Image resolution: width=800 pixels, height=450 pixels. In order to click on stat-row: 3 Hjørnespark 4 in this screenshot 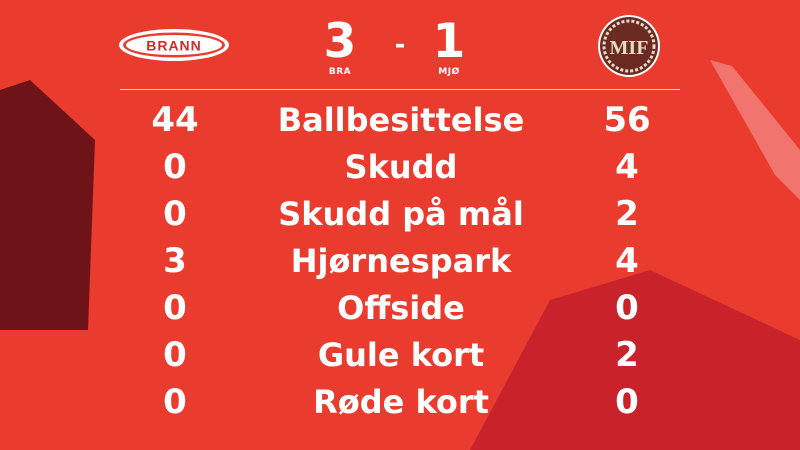, I will do `click(400, 261)`.